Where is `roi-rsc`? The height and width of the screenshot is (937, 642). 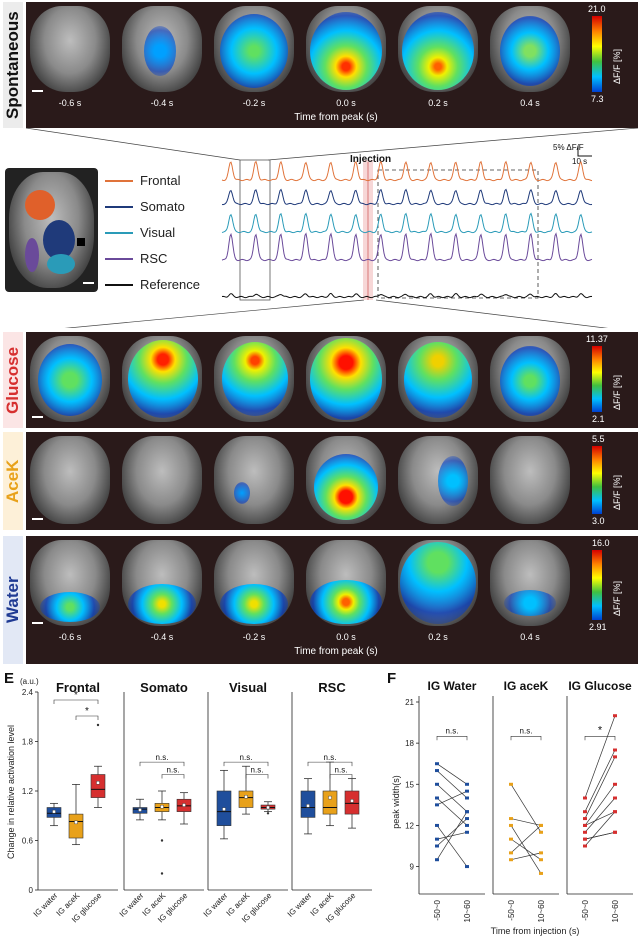
roi-rsc is located at coordinates (32, 255).